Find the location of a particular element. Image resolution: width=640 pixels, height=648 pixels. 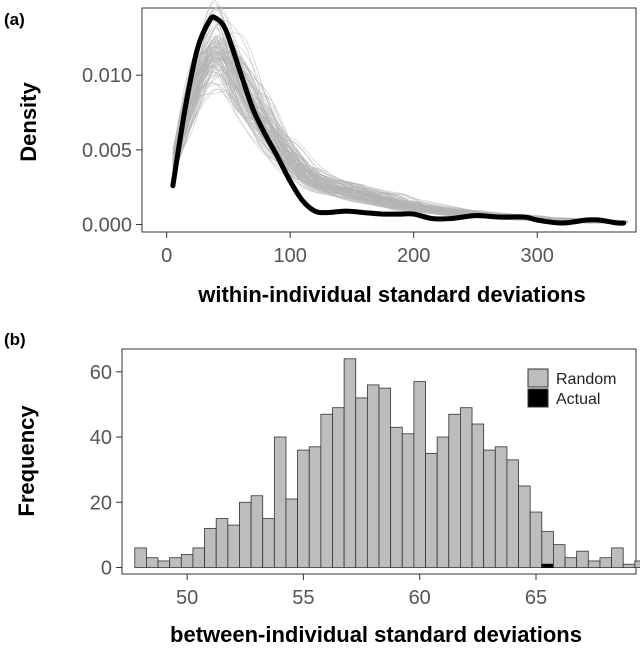

x-tick-label: 65 is located at coordinates (536, 598).